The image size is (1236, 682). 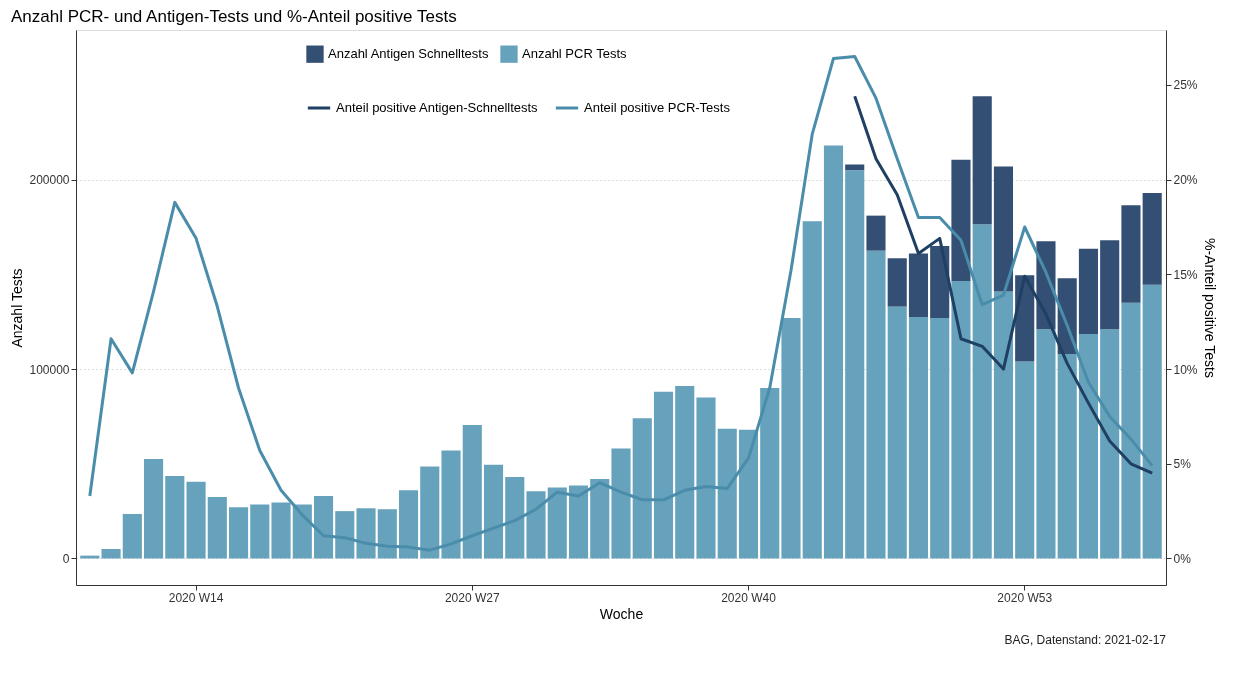 I want to click on x-tick-label: 2020 W14, so click(x=196, y=597).